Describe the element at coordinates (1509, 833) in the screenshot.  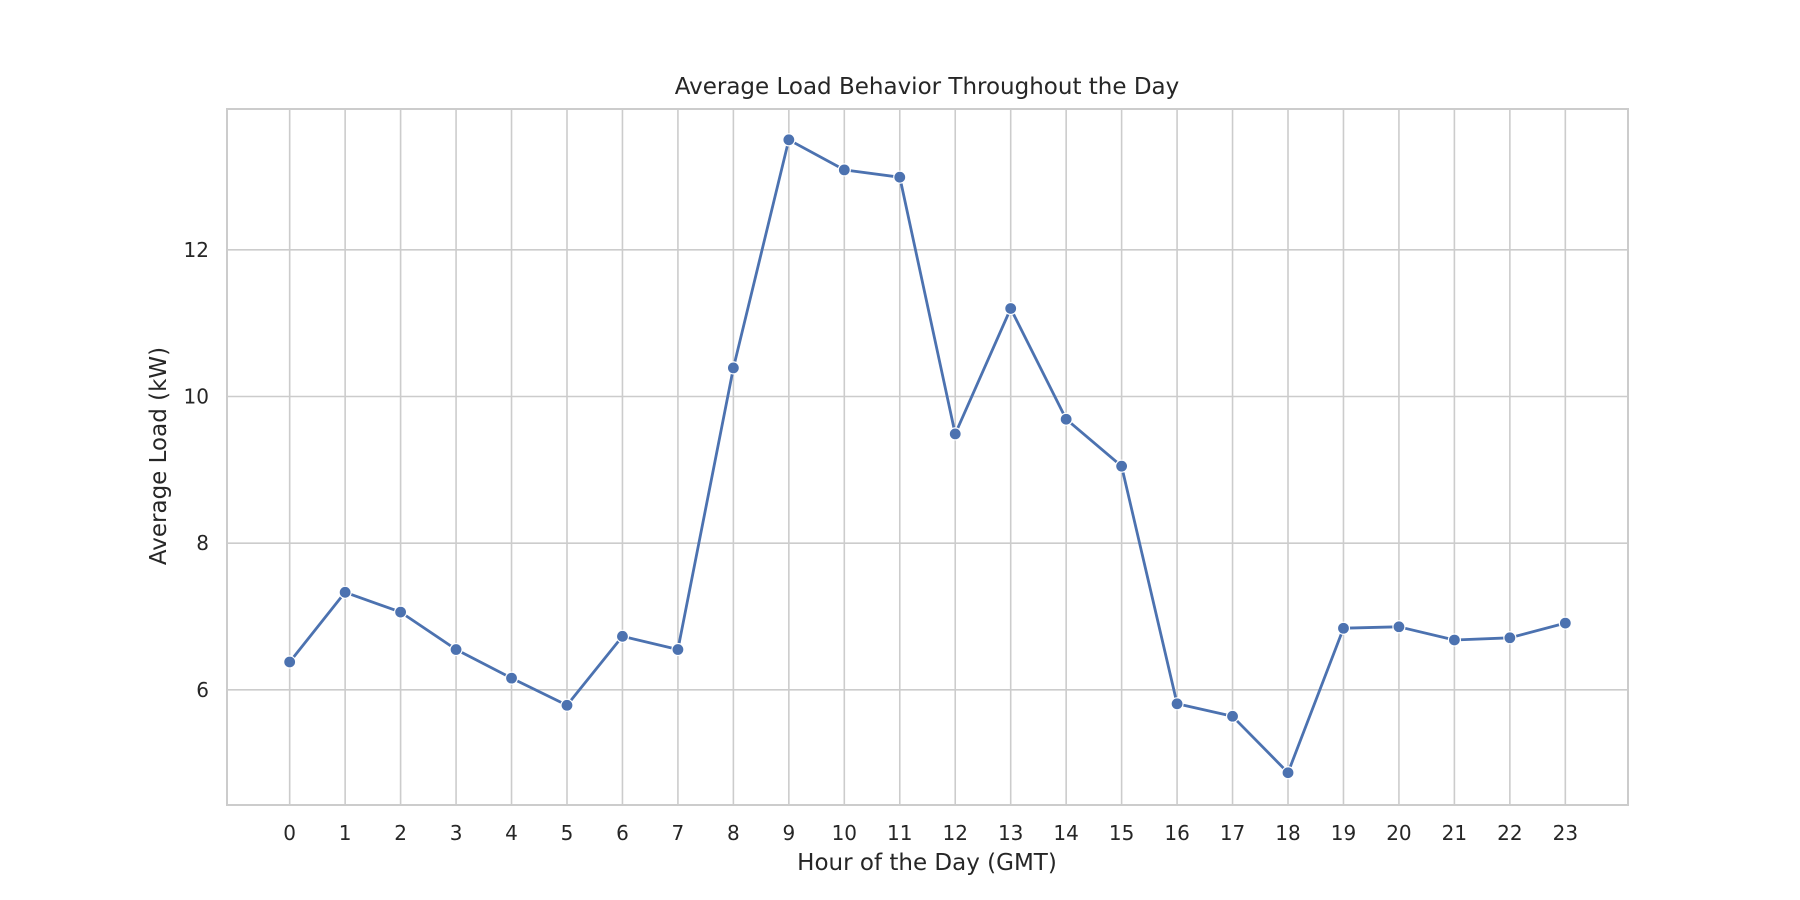
I see `x-tick-label: 22` at that location.